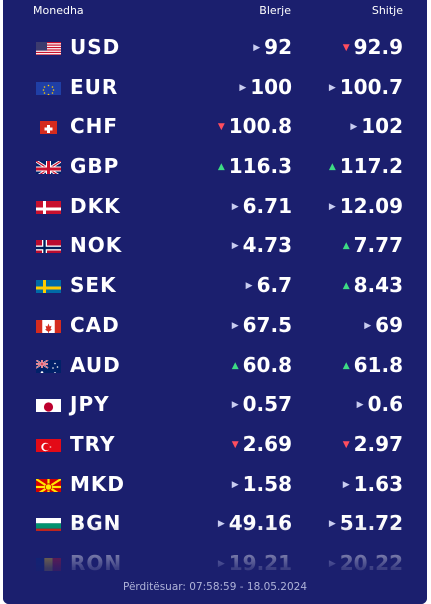 The image size is (431, 604). What do you see at coordinates (215, 563) in the screenshot?
I see `rate-row-ron: RON ▶ 19.21 ▶ 20.22` at bounding box center [215, 563].